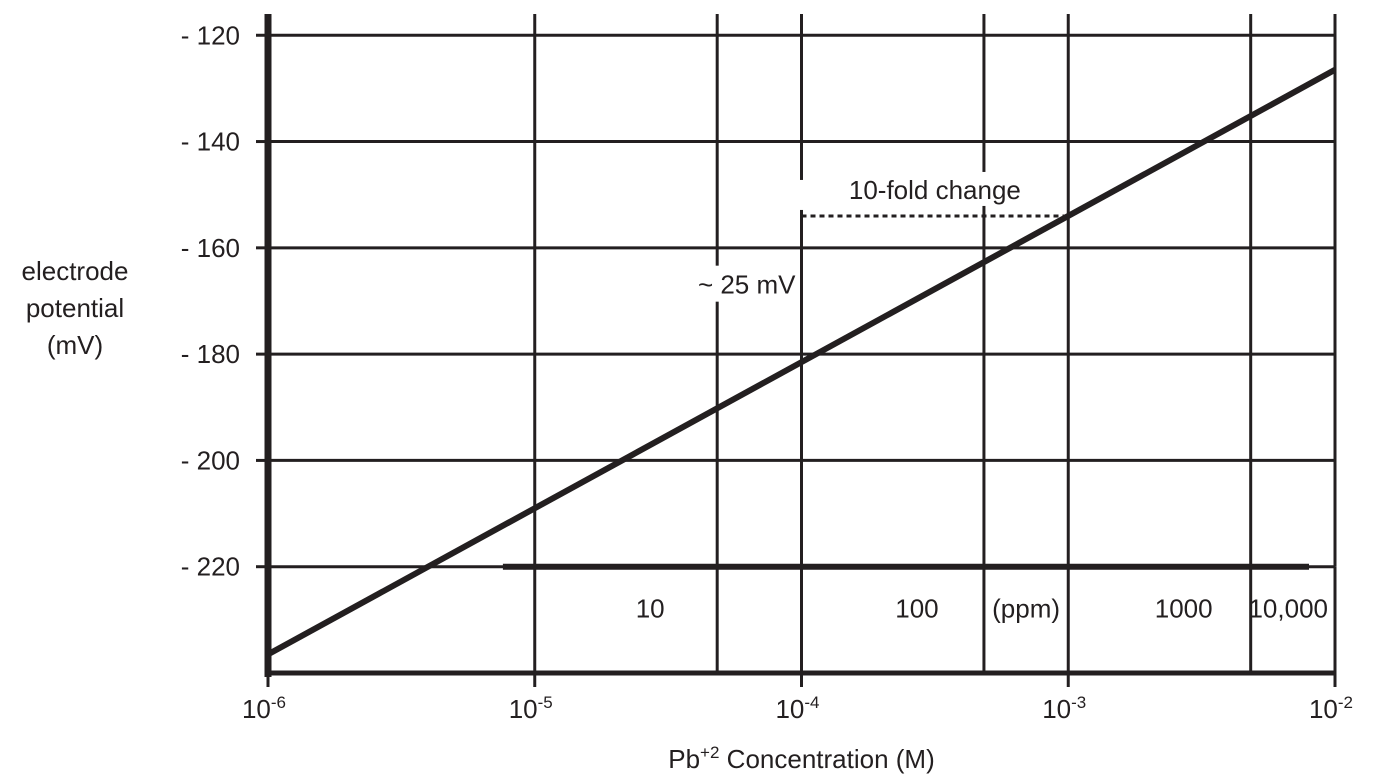 The height and width of the screenshot is (778, 1386). Describe the element at coordinates (1288, 609) in the screenshot. I see `ppm-tick-label: 10,000` at that location.